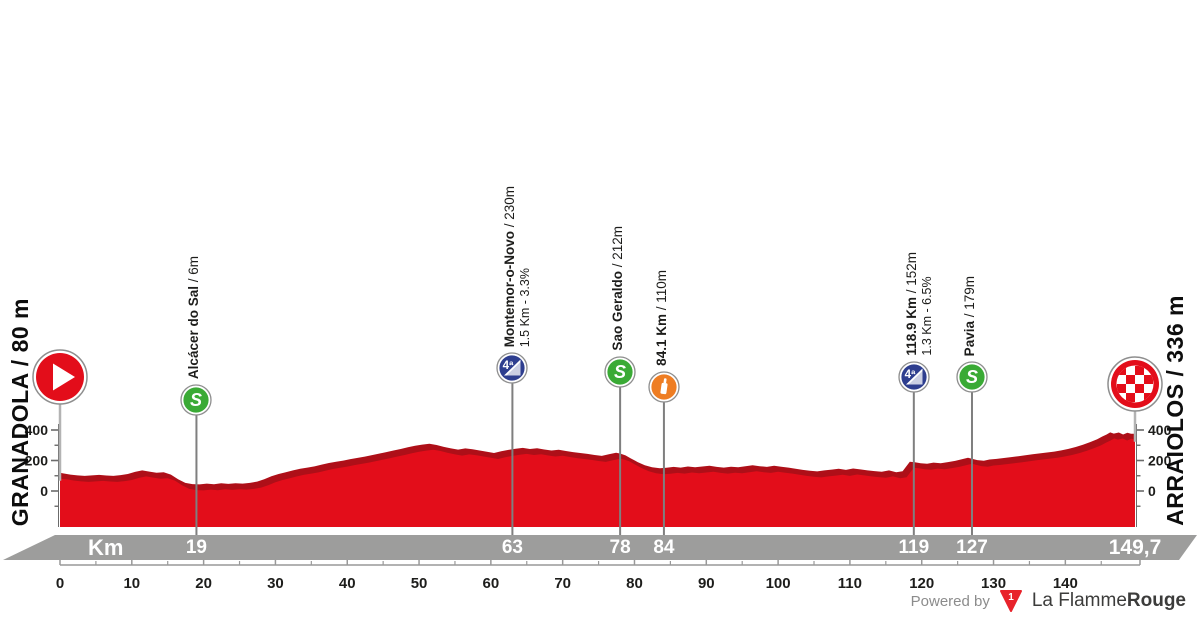  Describe the element at coordinates (661, 340) in the screenshot. I see `waypoint-name: 84.1 Km` at that location.